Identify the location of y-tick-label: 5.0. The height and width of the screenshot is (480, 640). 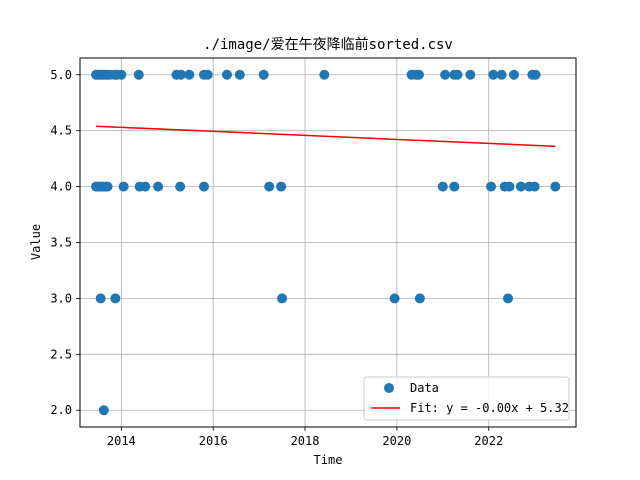
(61, 75).